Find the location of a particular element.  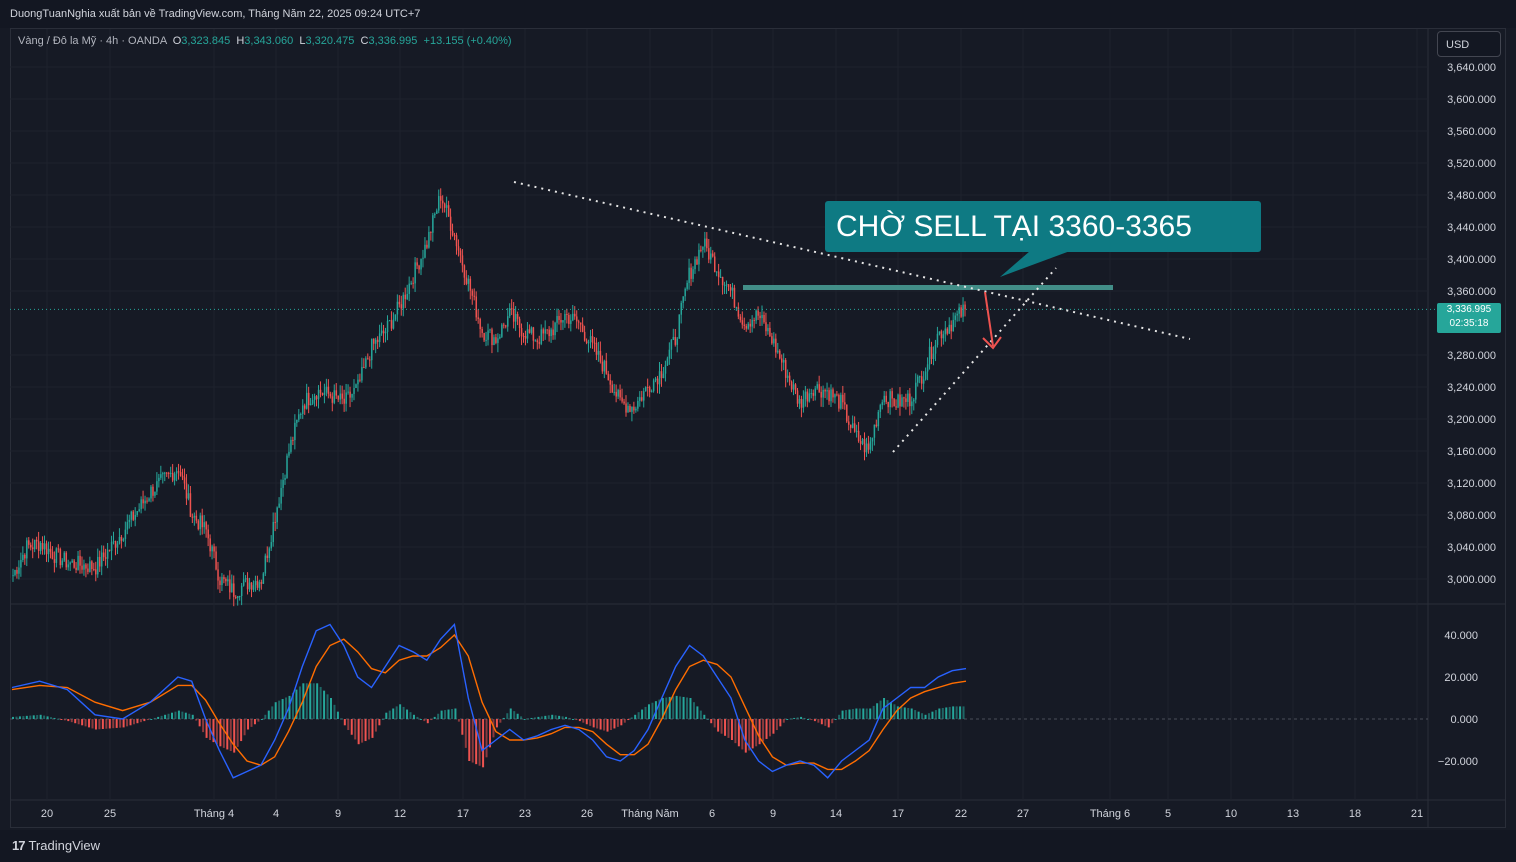

resistance-zone is located at coordinates (928, 287).